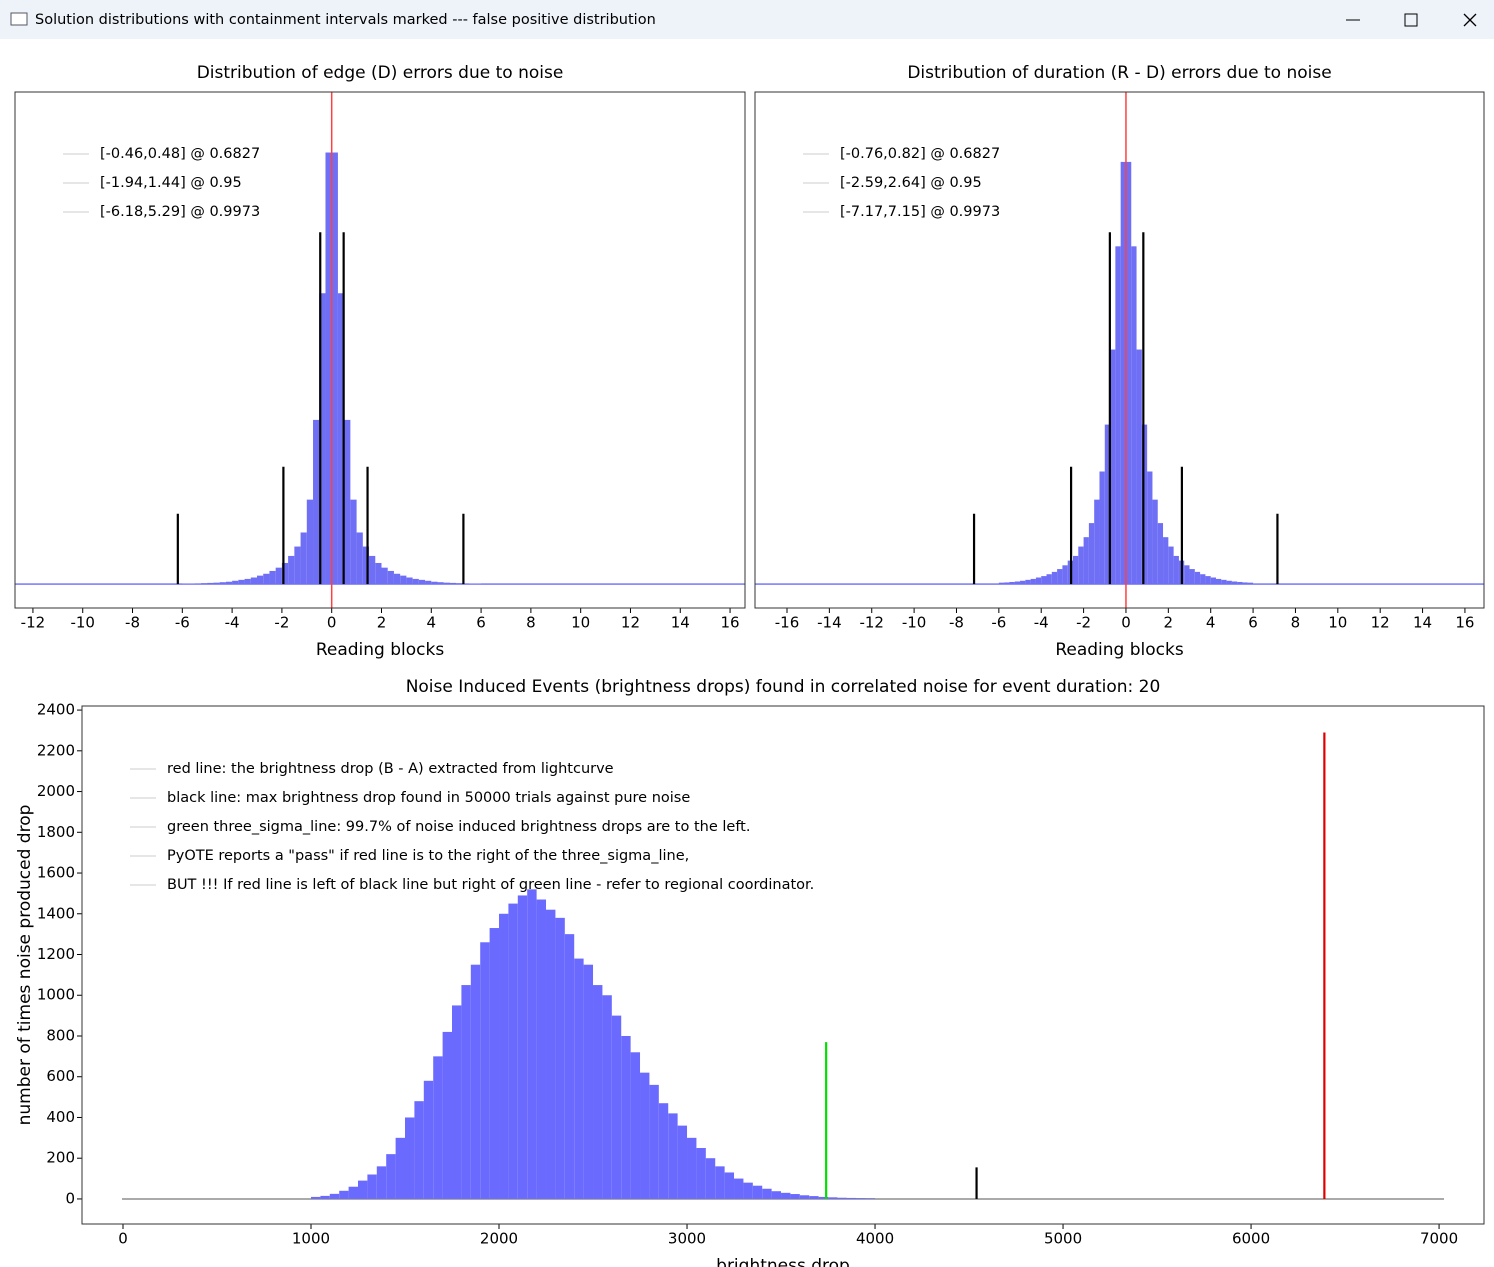 This screenshot has width=1494, height=1267. Describe the element at coordinates (1411, 20) in the screenshot. I see `maximize-button` at that location.